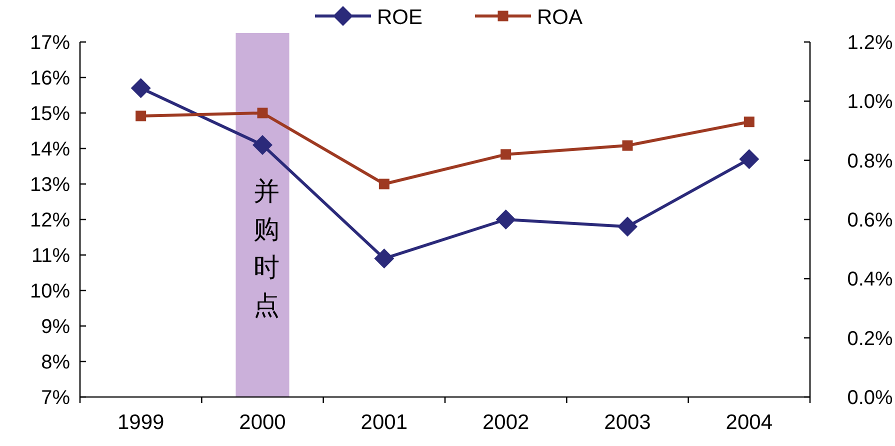 The width and height of the screenshot is (895, 446). I want to click on y-tick-label: 8%, so click(55, 363).